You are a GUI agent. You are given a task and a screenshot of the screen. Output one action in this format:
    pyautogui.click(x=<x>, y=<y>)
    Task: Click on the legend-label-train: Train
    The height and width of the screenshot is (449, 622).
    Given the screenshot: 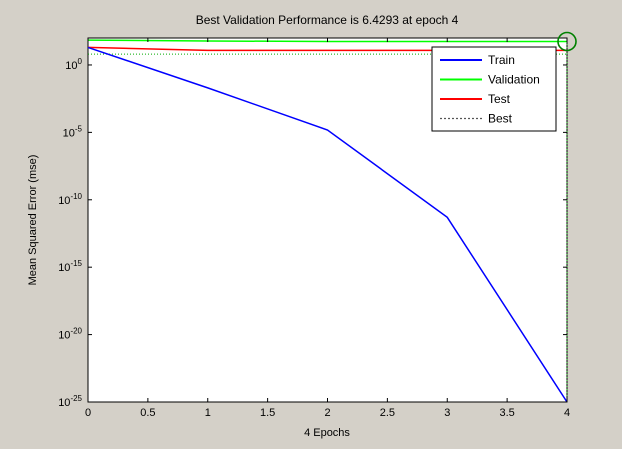 What is the action you would take?
    pyautogui.click(x=501, y=60)
    